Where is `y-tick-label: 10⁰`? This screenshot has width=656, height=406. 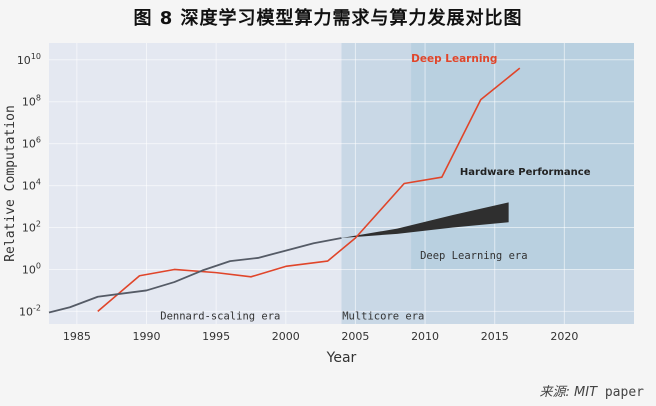
y-tick-label: 10⁰ is located at coordinates (31, 268).